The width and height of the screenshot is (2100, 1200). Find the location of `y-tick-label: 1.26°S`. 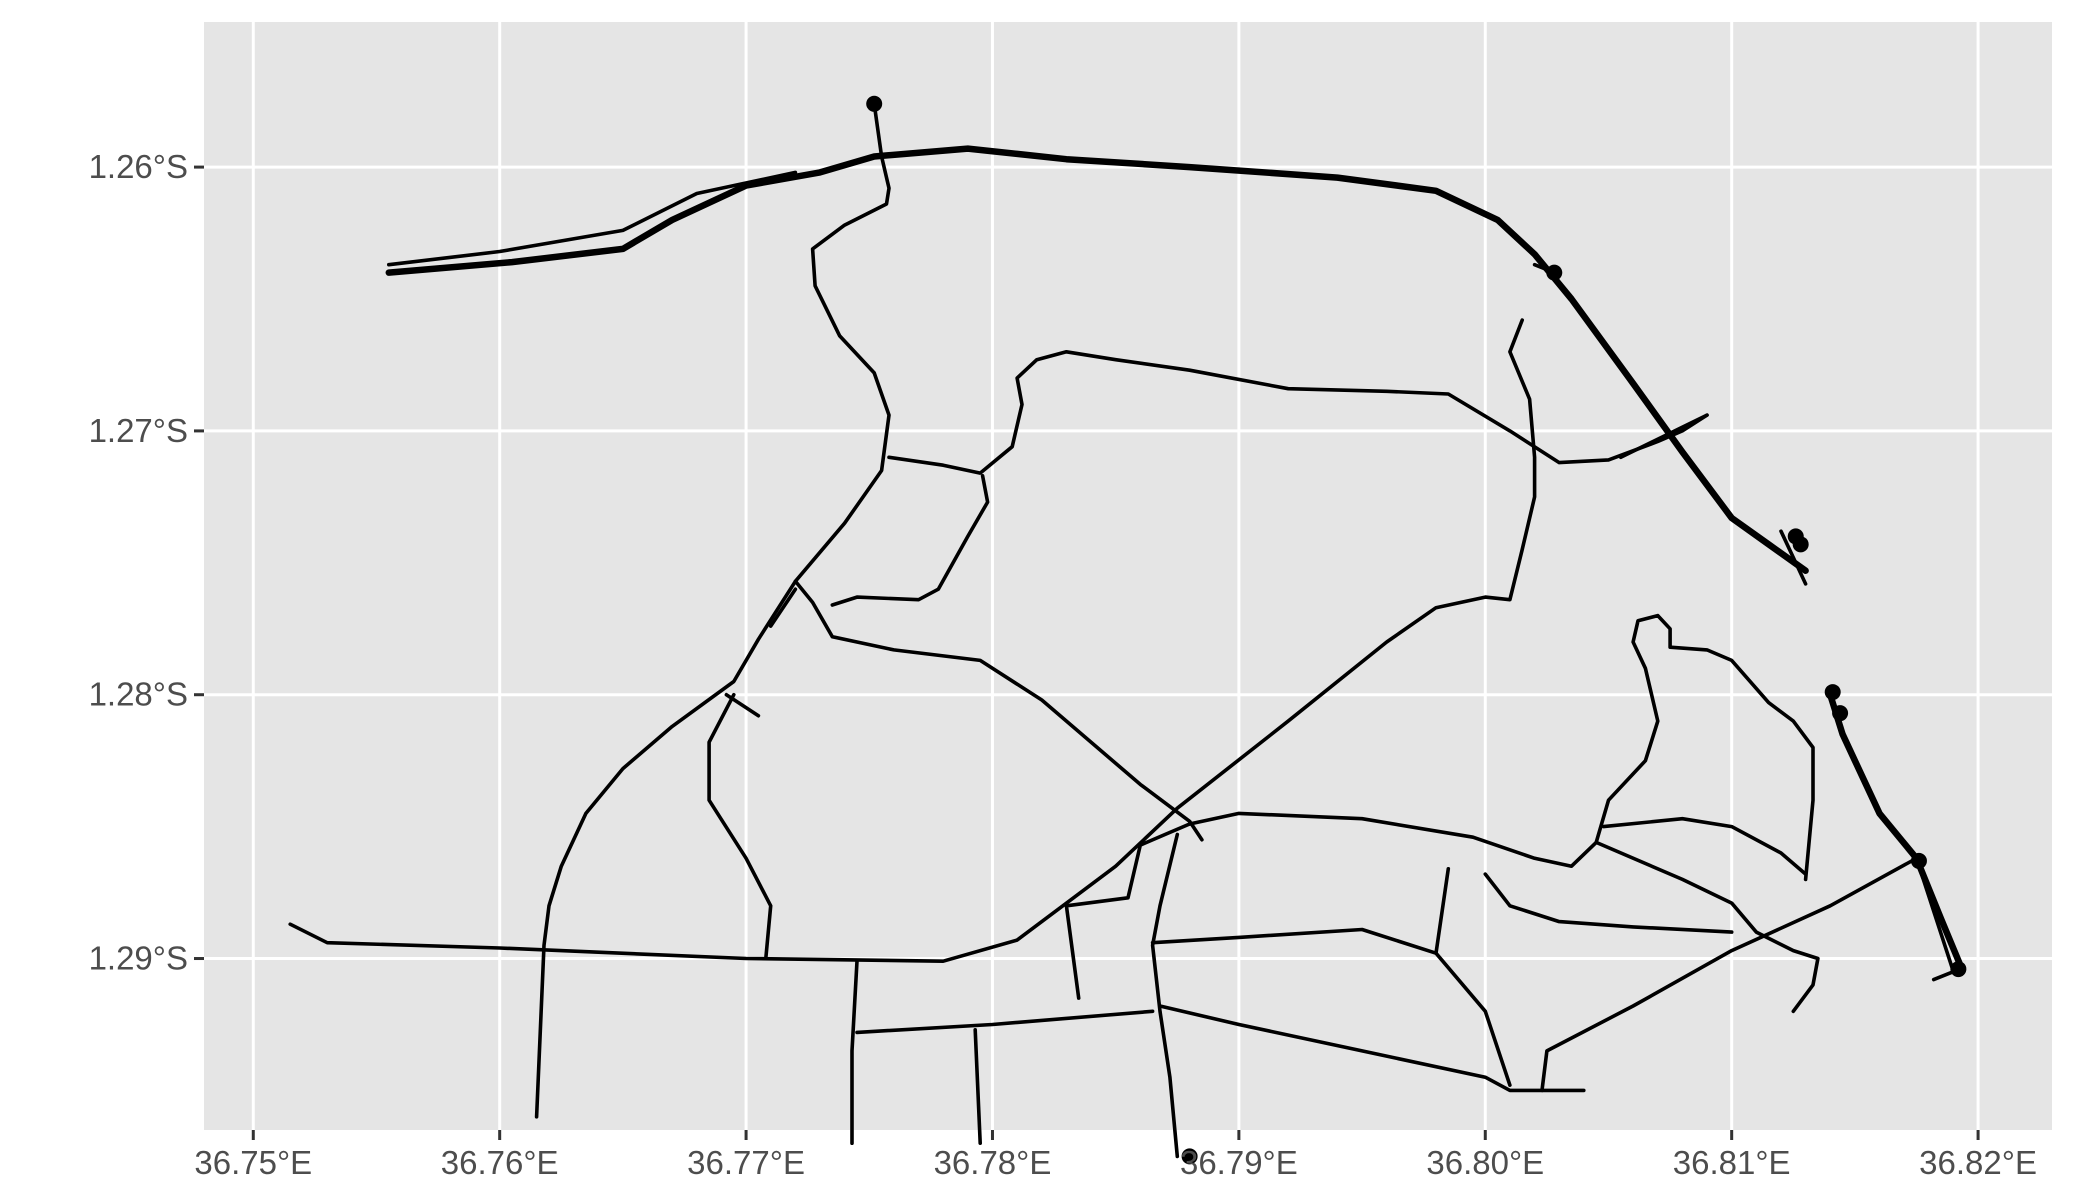

y-tick-label: 1.26°S is located at coordinates (138, 166).